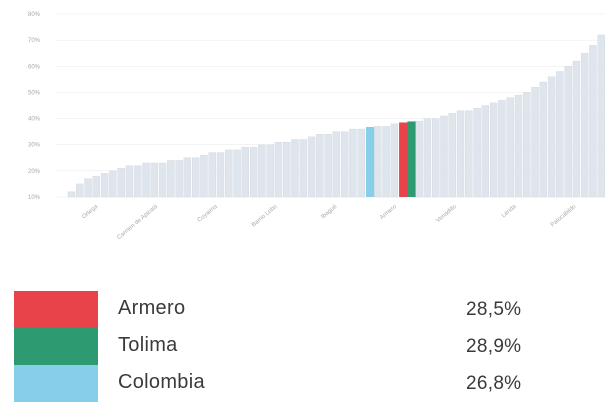  Describe the element at coordinates (56, 346) in the screenshot. I see `legend-swatch-tolima` at that location.